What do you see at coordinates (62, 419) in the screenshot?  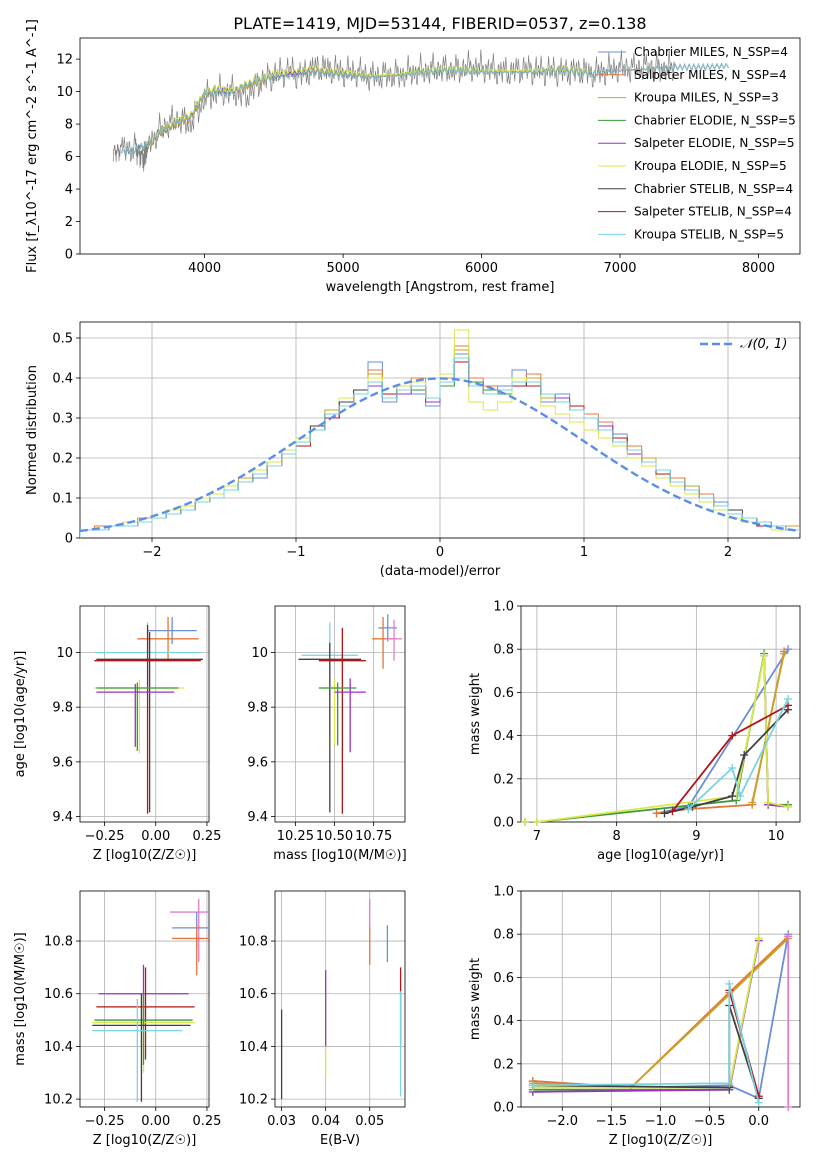 I see `y-tick-label: 0.3` at bounding box center [62, 419].